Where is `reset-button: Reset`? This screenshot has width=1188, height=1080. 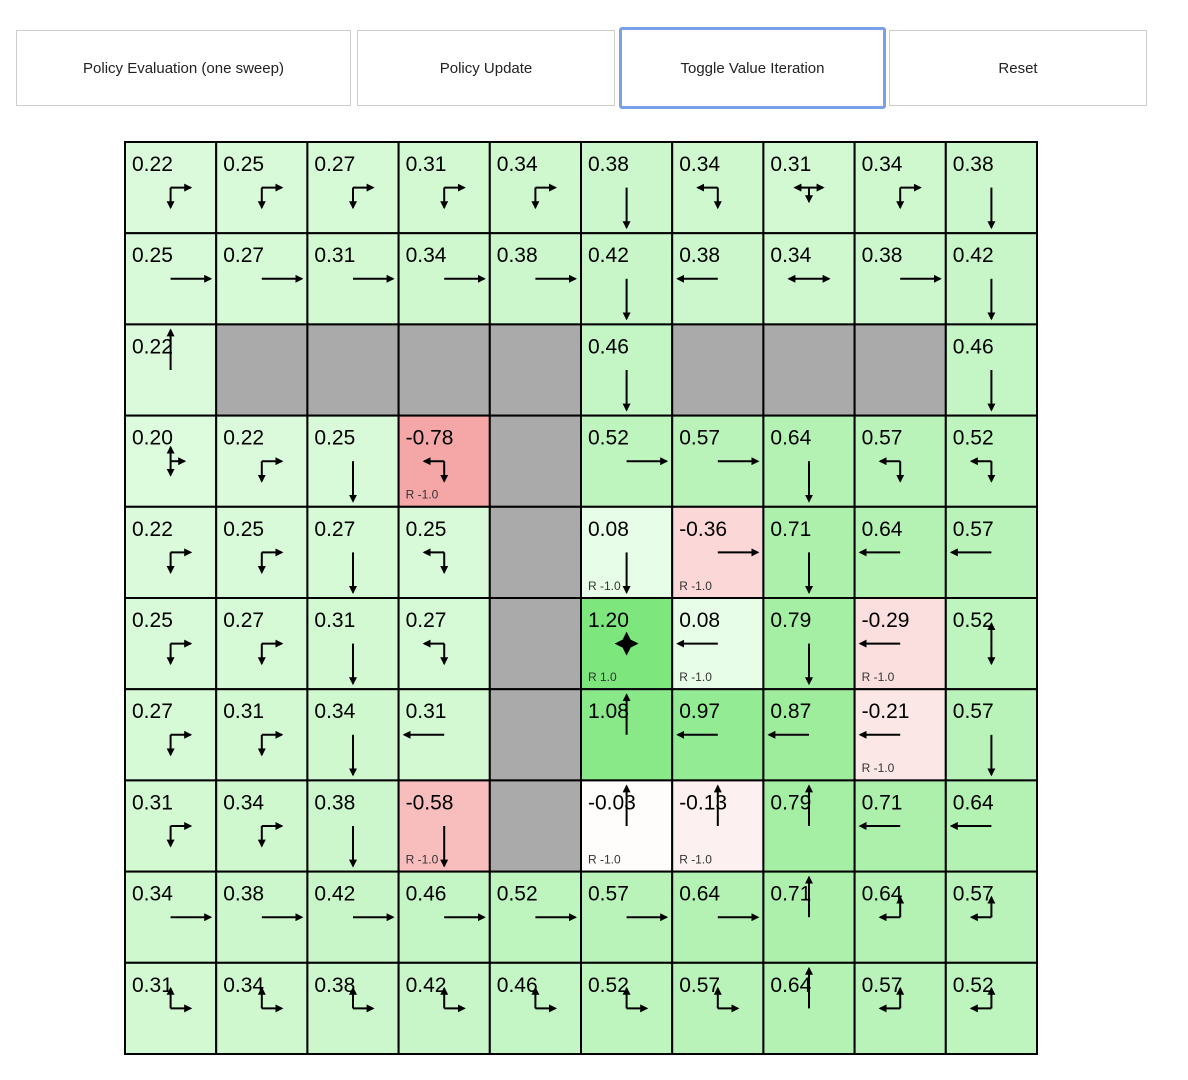 reset-button: Reset is located at coordinates (1018, 68).